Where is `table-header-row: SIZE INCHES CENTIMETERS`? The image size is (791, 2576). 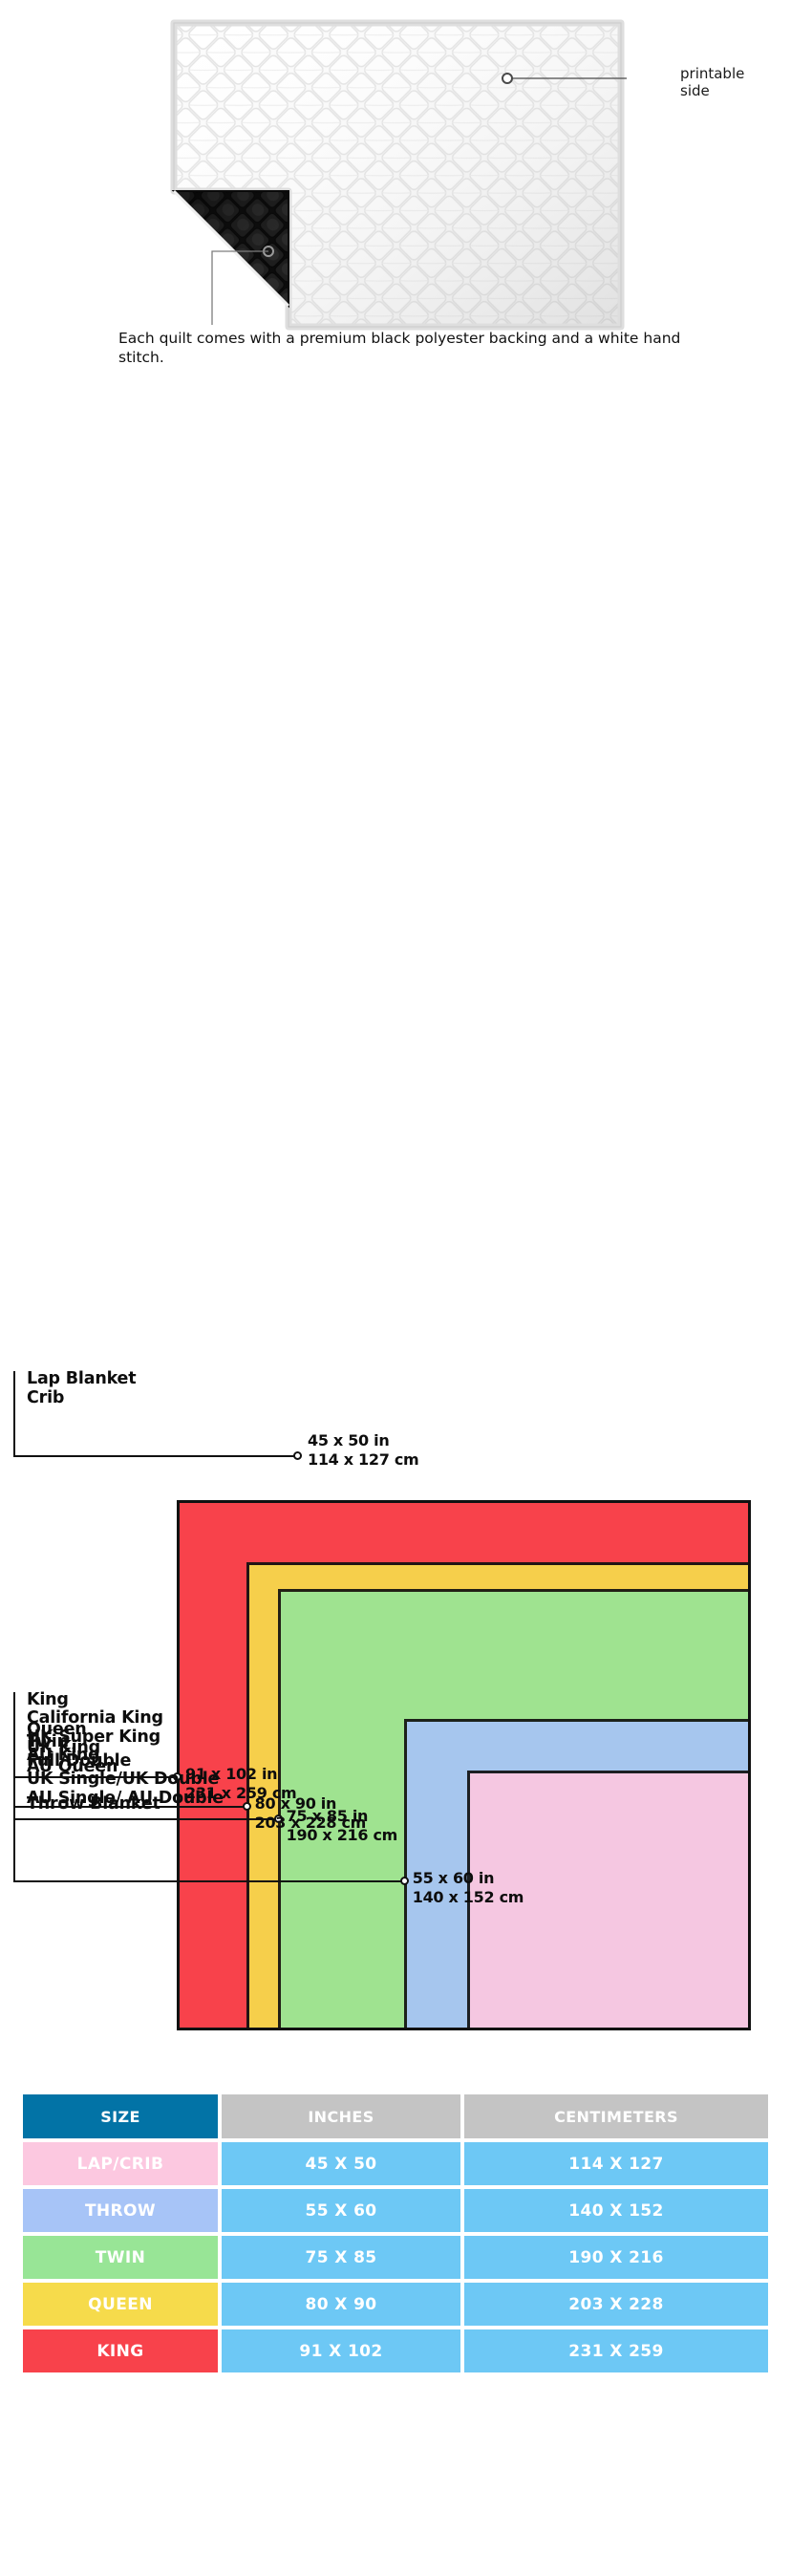 table-header-row: SIZE INCHES CENTIMETERS is located at coordinates (395, 2116).